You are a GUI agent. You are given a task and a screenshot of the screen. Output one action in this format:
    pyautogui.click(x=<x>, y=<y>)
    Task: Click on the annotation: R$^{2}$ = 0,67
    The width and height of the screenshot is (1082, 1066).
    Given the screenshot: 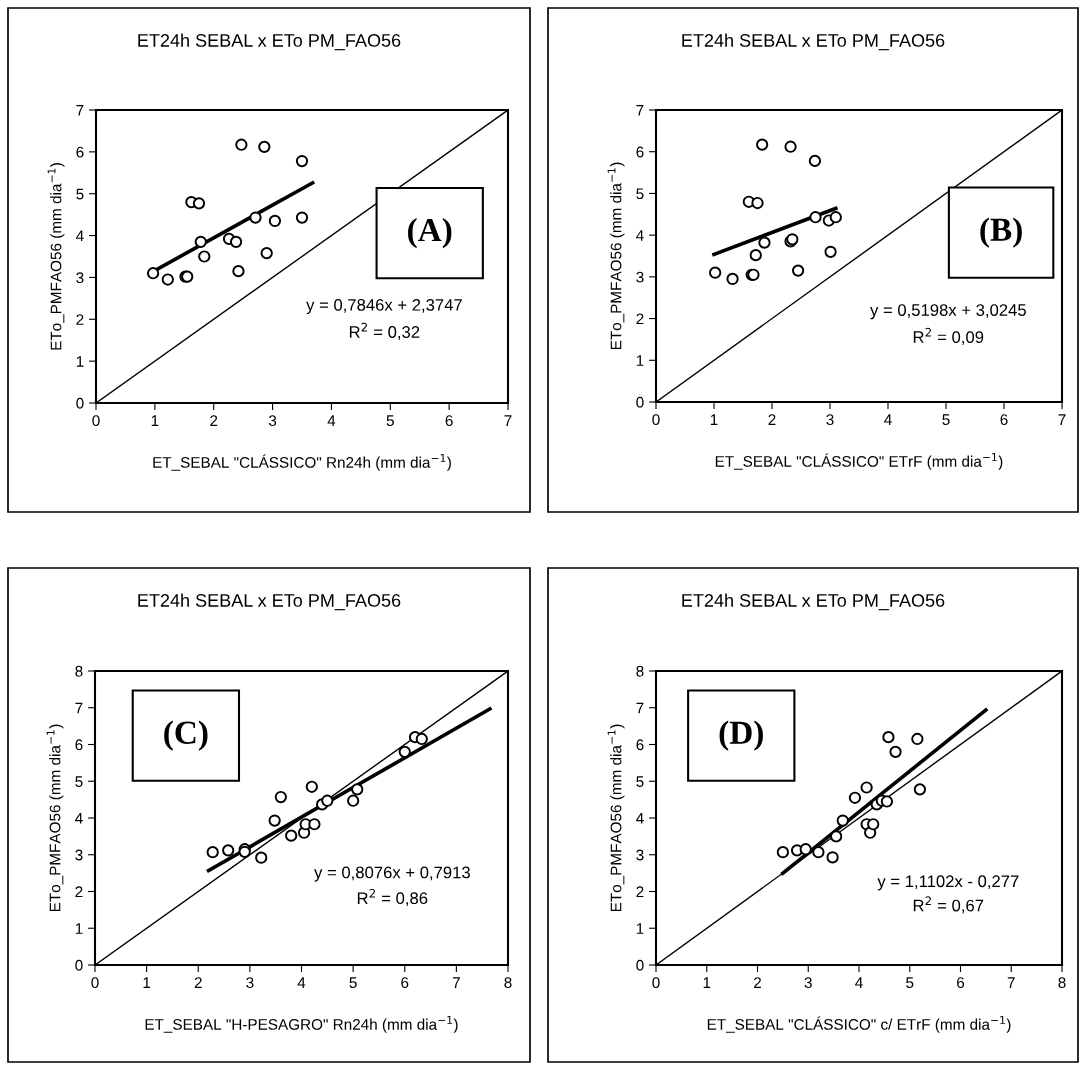 What is the action you would take?
    pyautogui.click(x=948, y=905)
    